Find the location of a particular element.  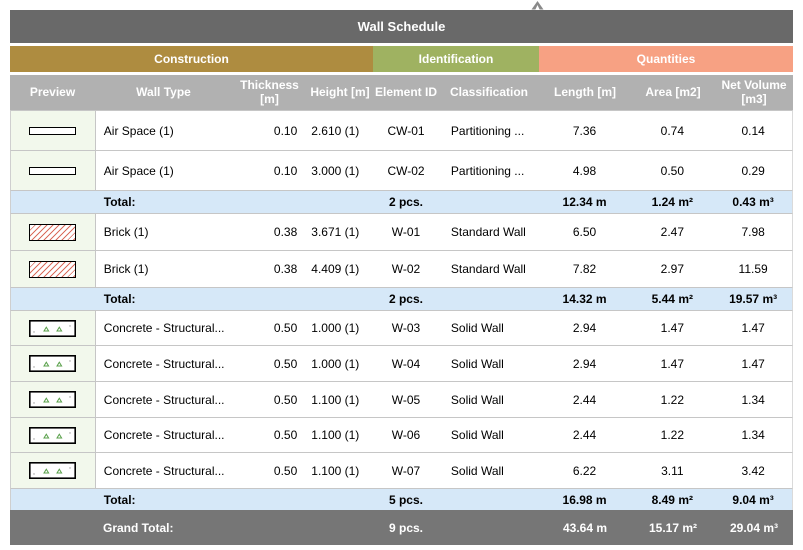

grand-total-area-value: 15.17 m² is located at coordinates (673, 527).